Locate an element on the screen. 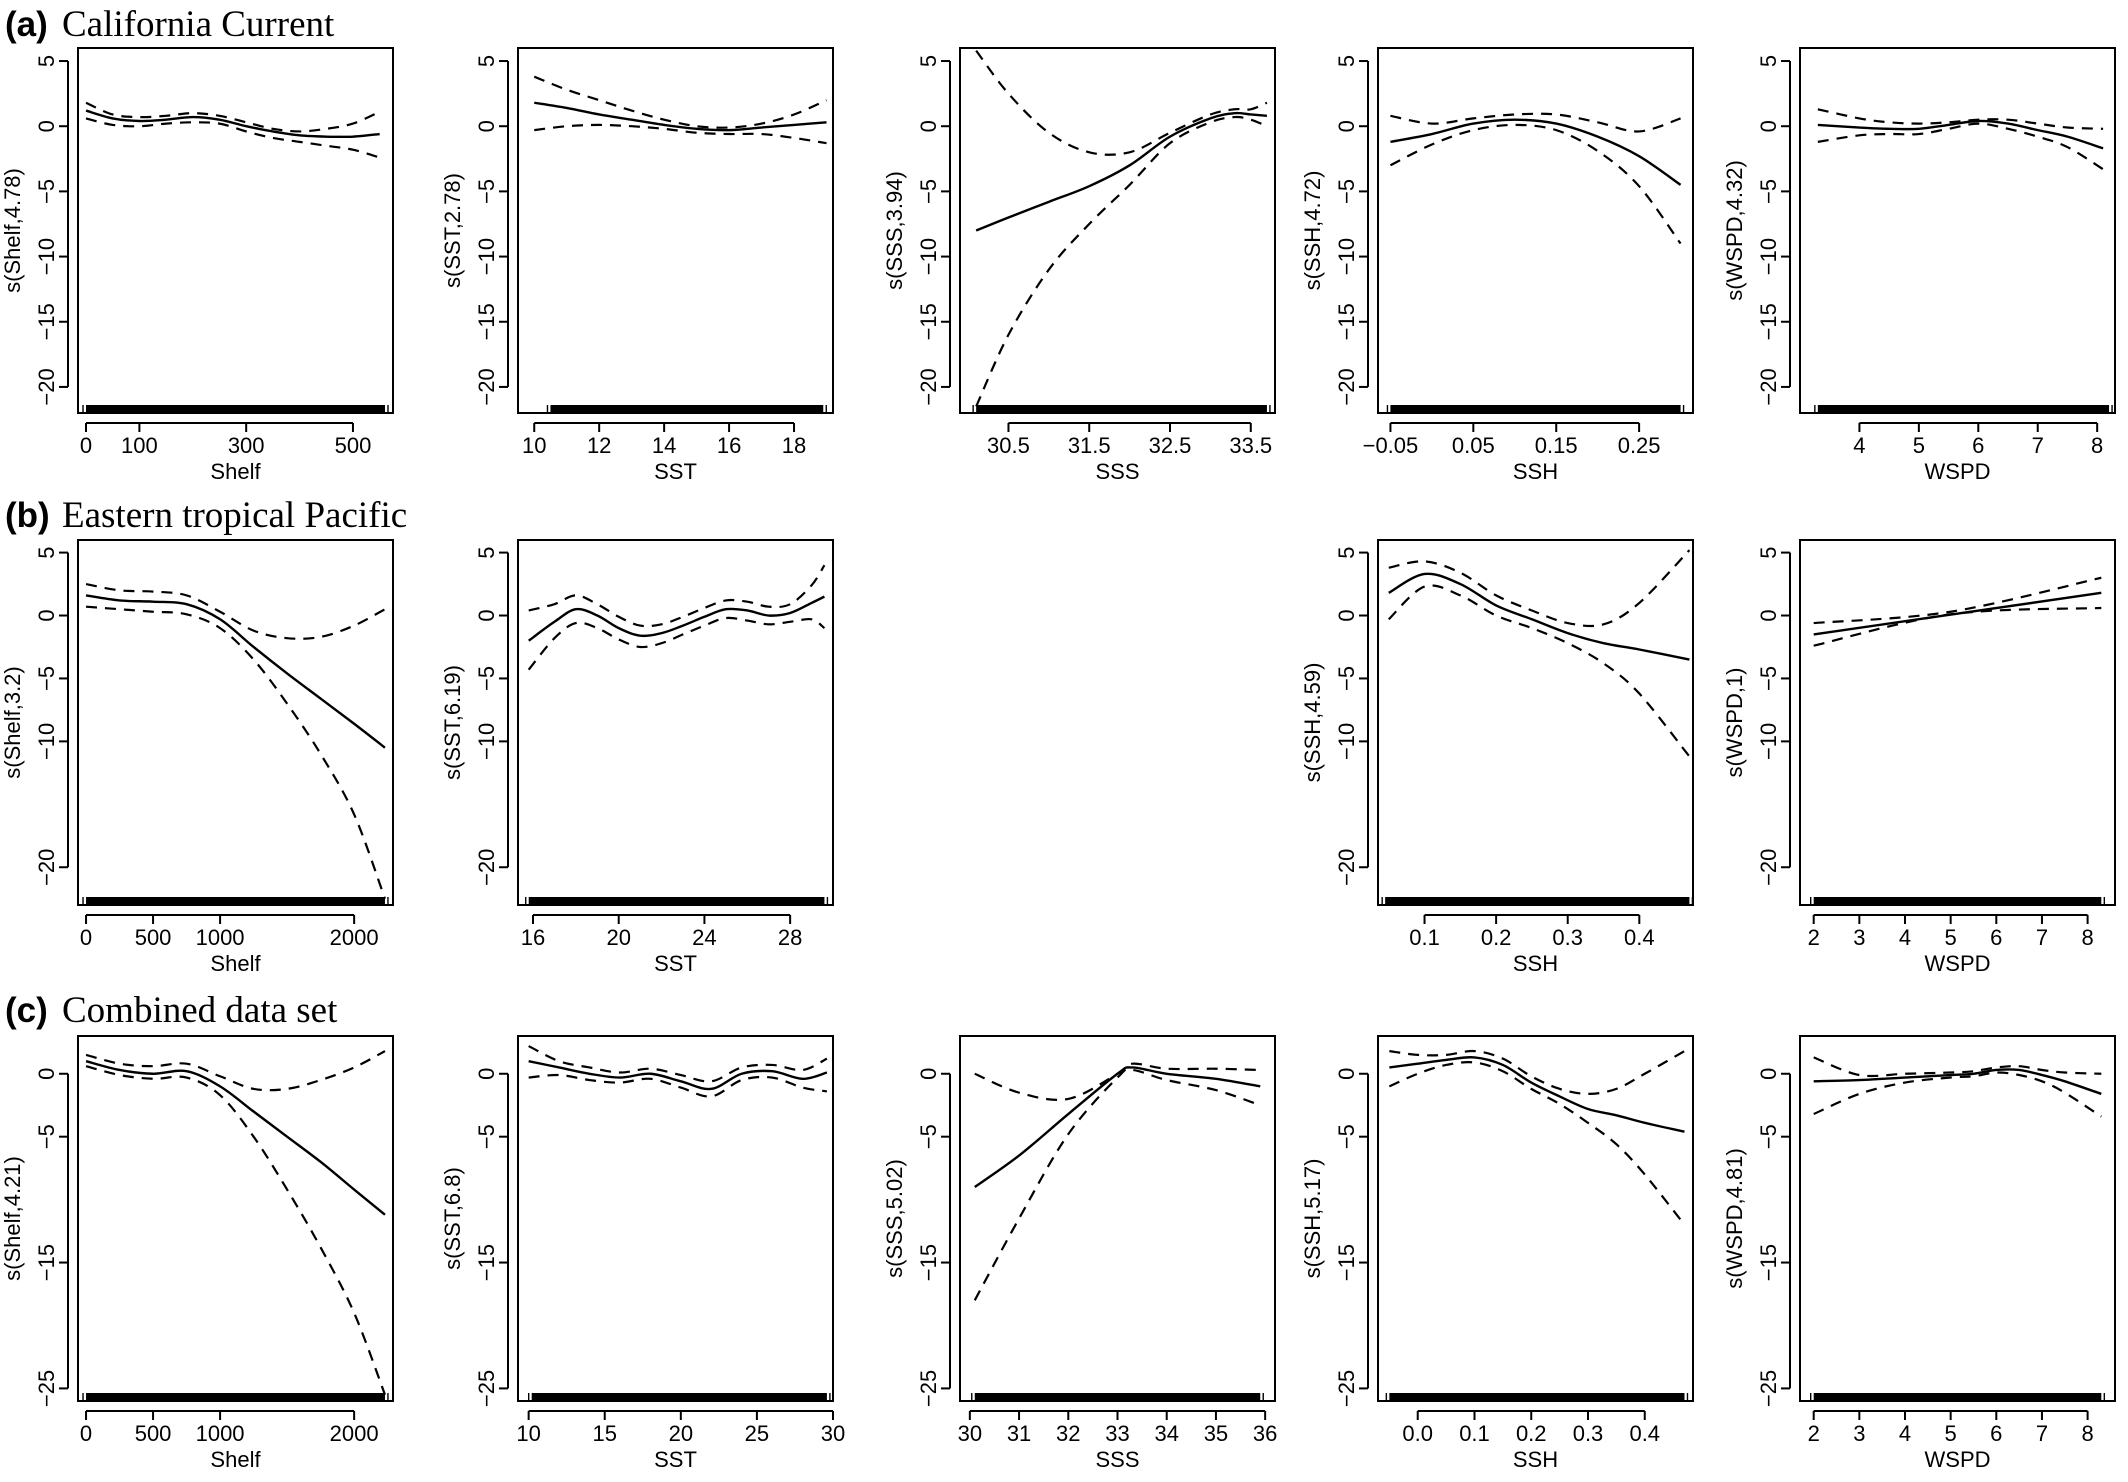 This screenshot has width=2128, height=1482. panel-0-0-frame is located at coordinates (235, 230).